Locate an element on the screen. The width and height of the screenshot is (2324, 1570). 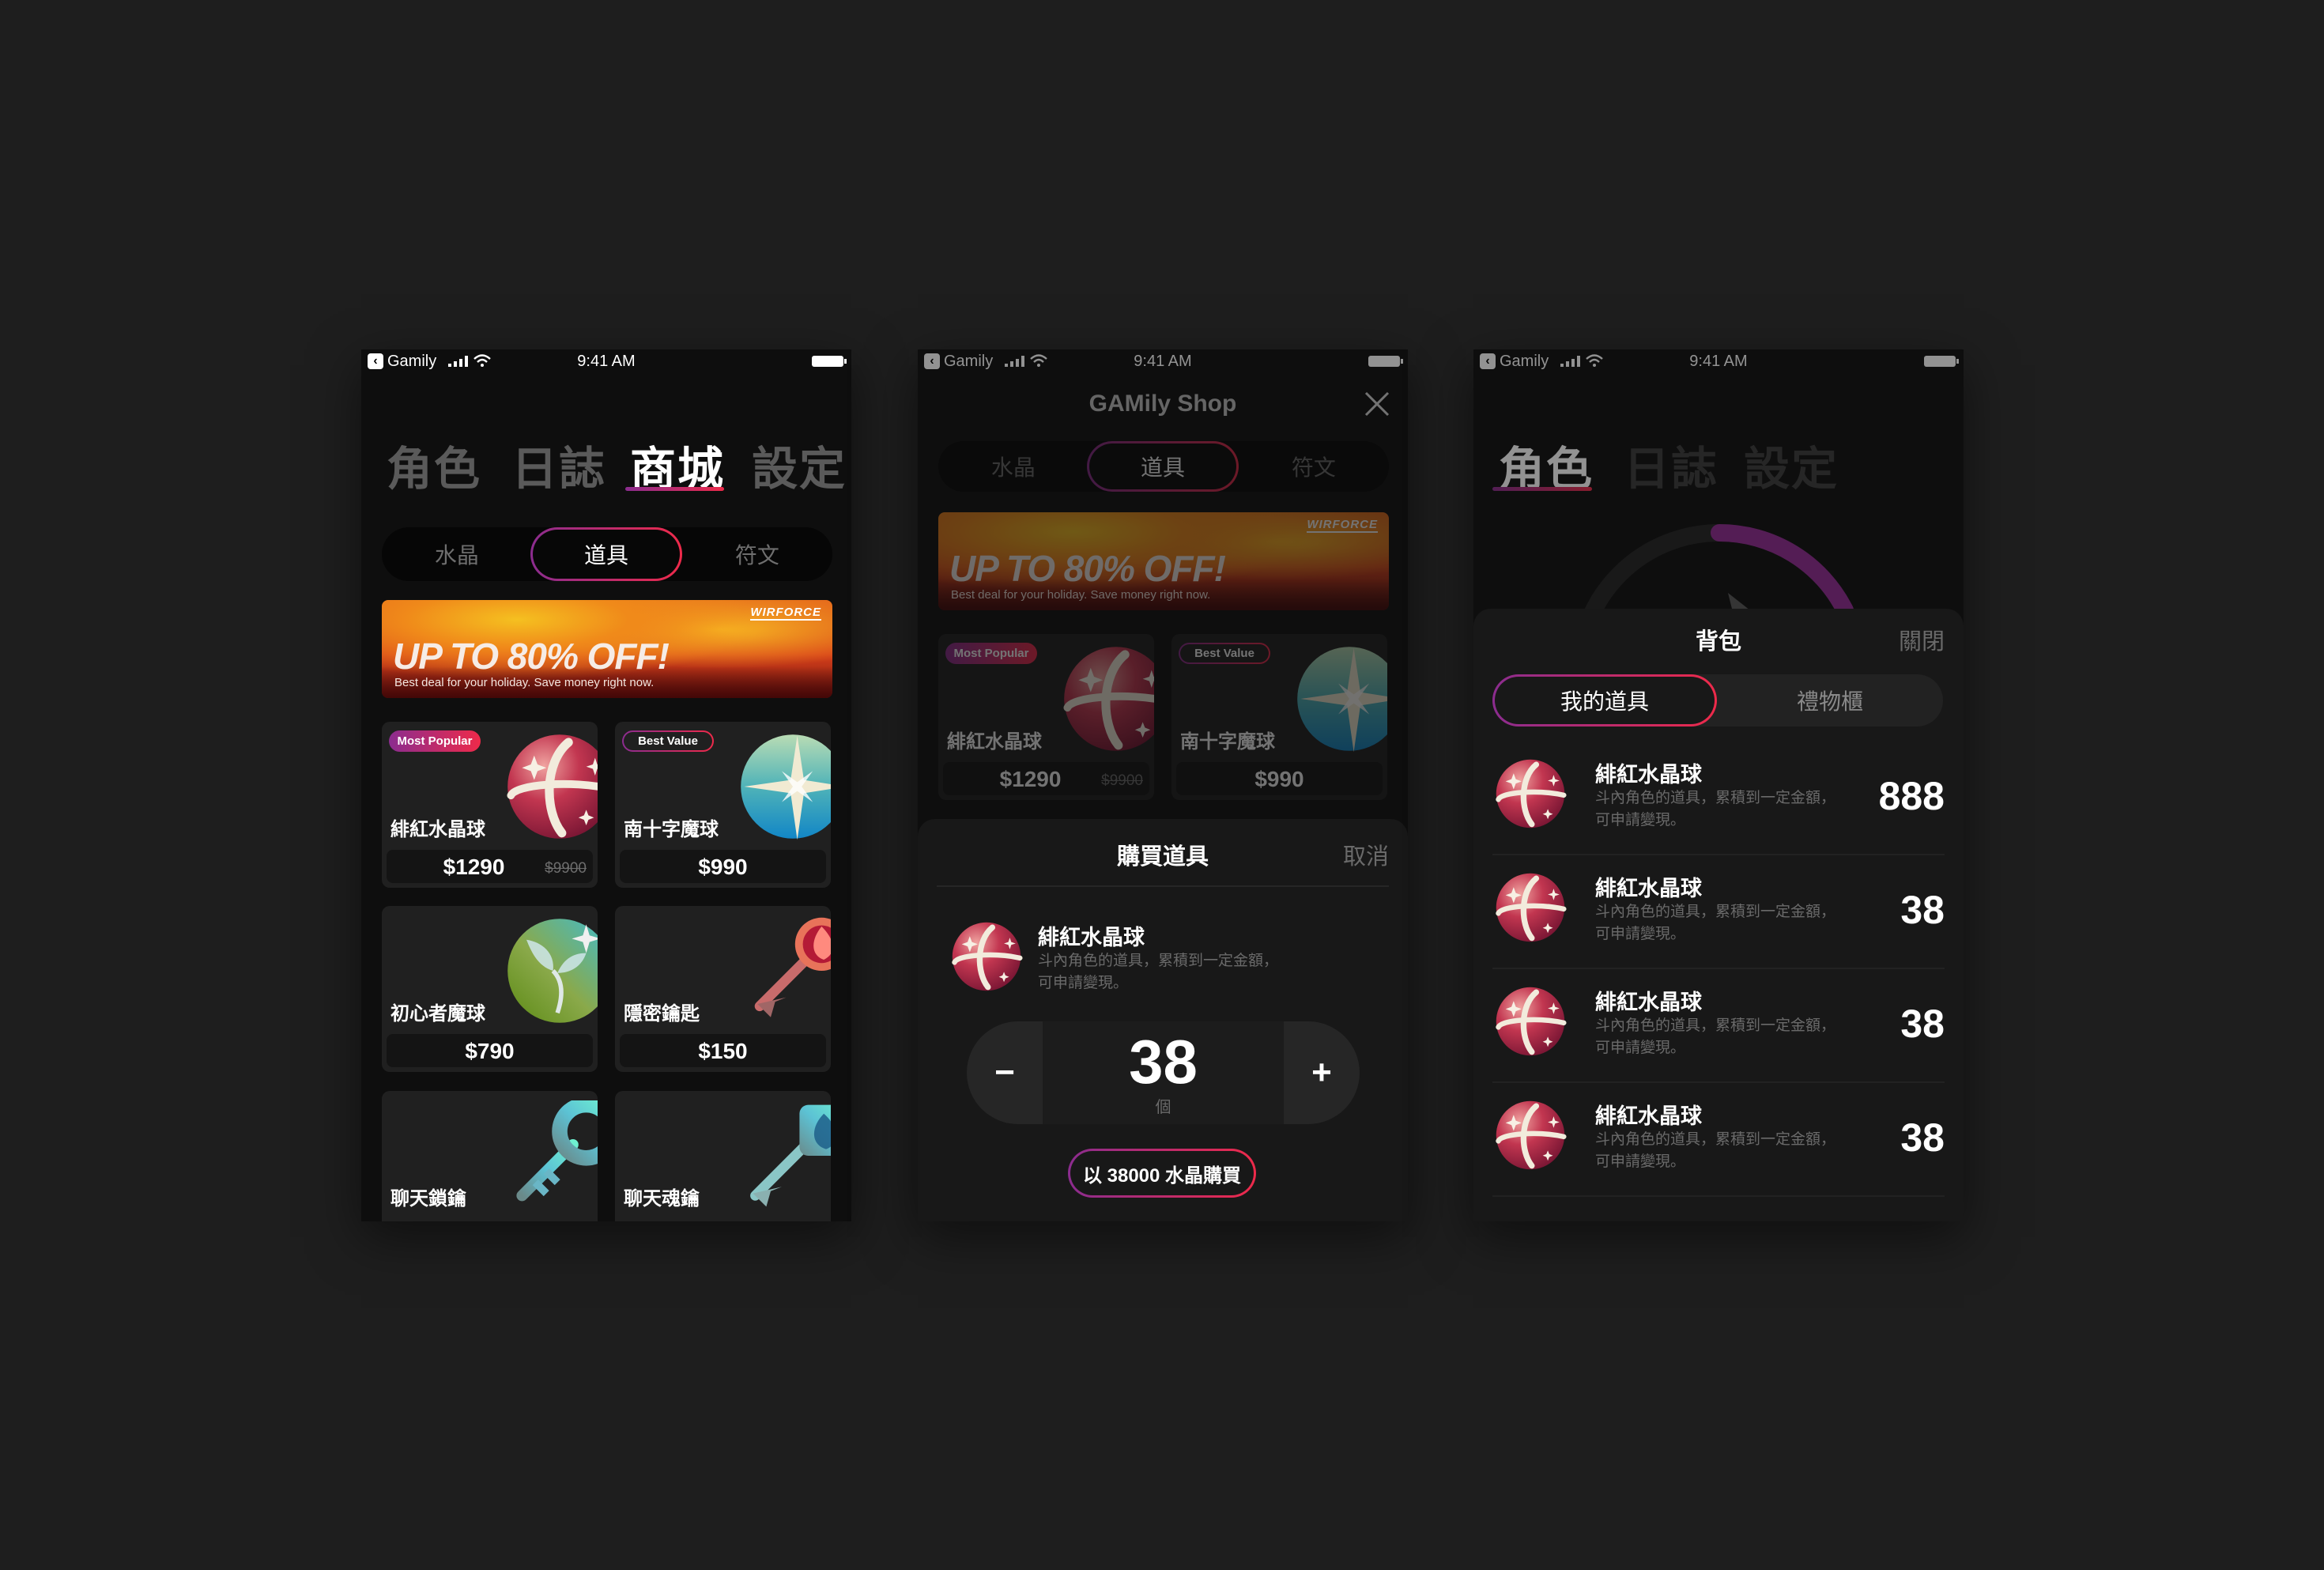
price-button: $150 is located at coordinates (723, 1050).